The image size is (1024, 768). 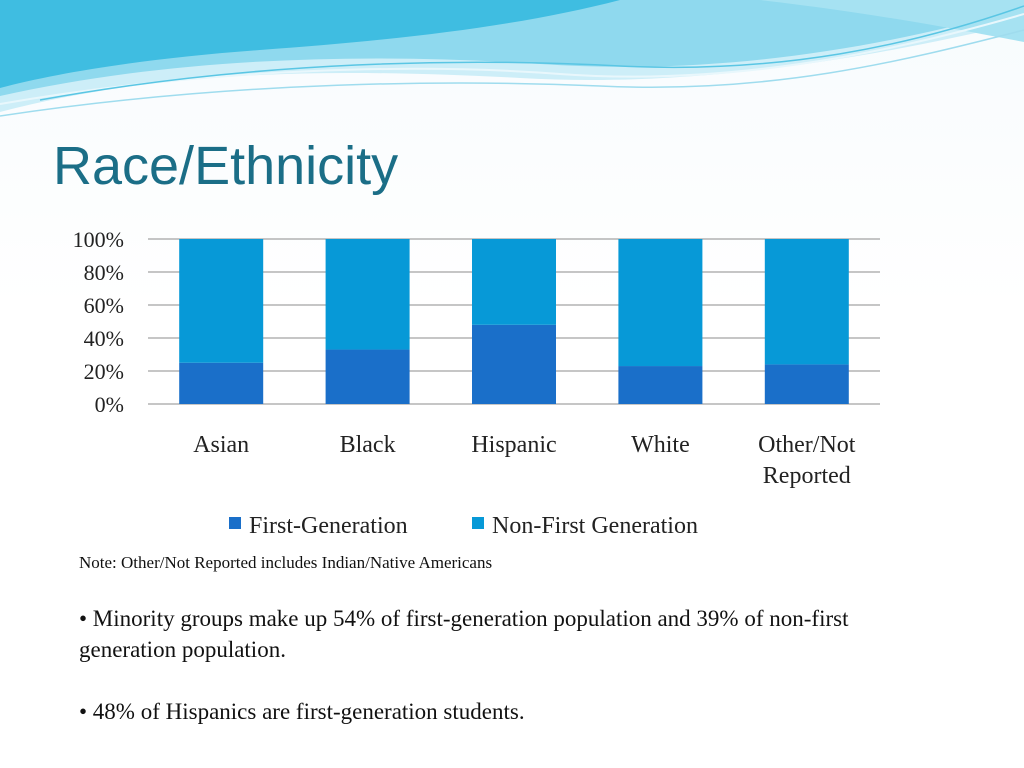 I want to click on wave-right-crest, so click(x=892, y=21).